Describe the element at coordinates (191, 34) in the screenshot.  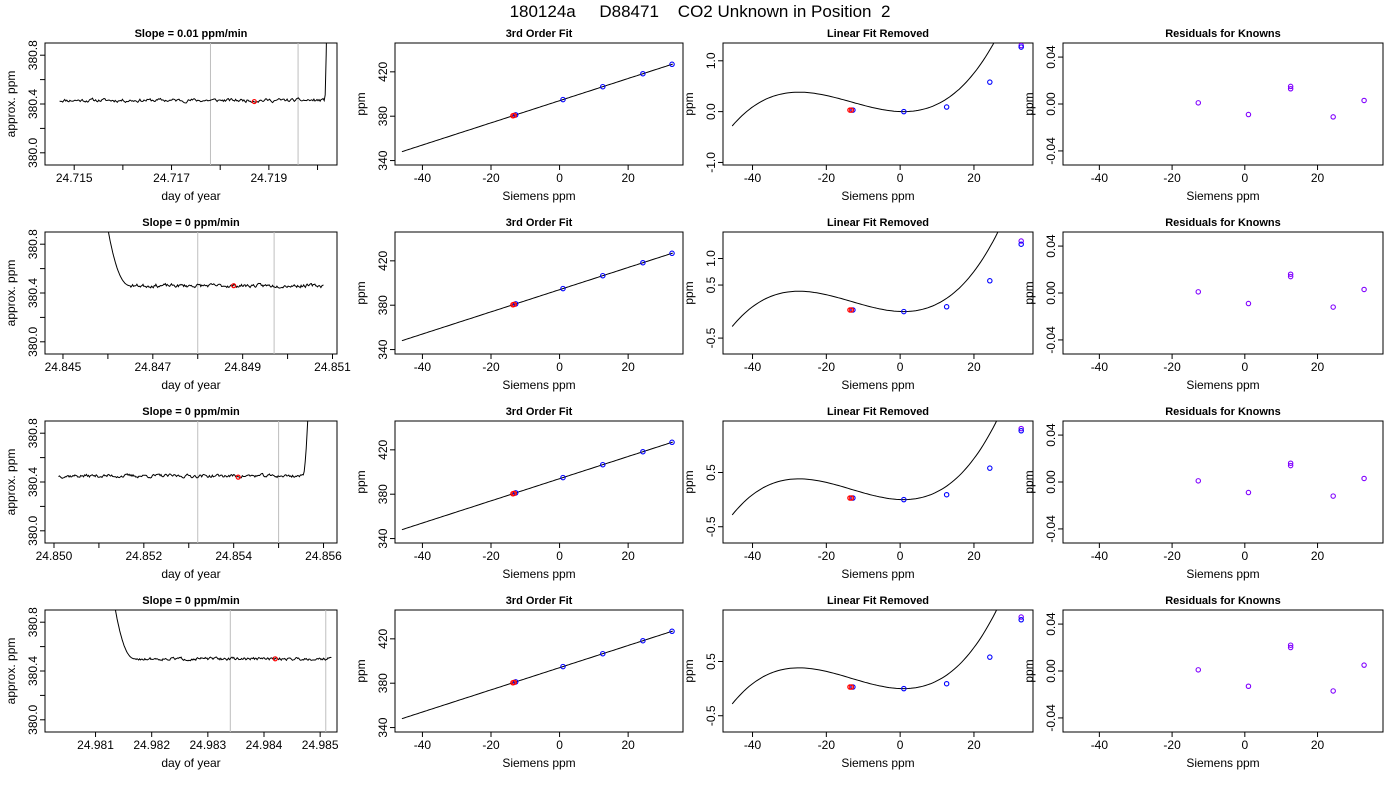
I see `panel-title: Slope = 0.01 ppm/min` at that location.